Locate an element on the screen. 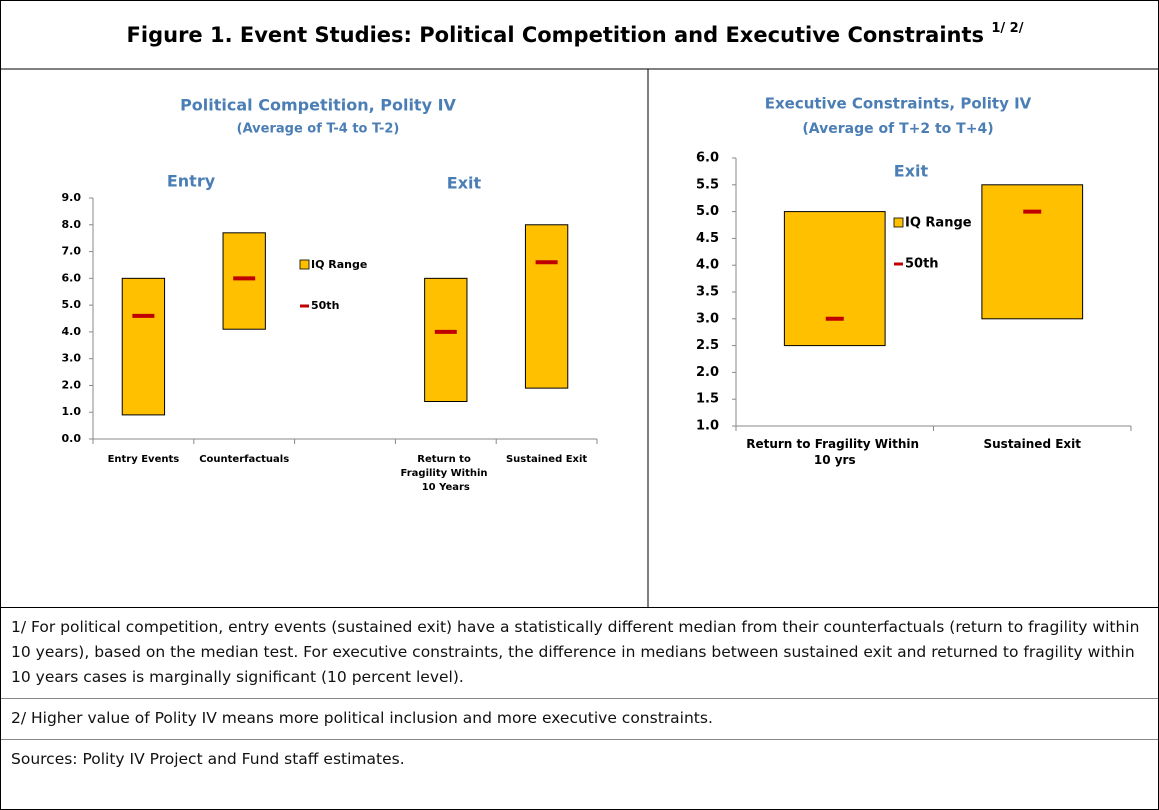  y-tick-label: 5.5 is located at coordinates (707, 184).